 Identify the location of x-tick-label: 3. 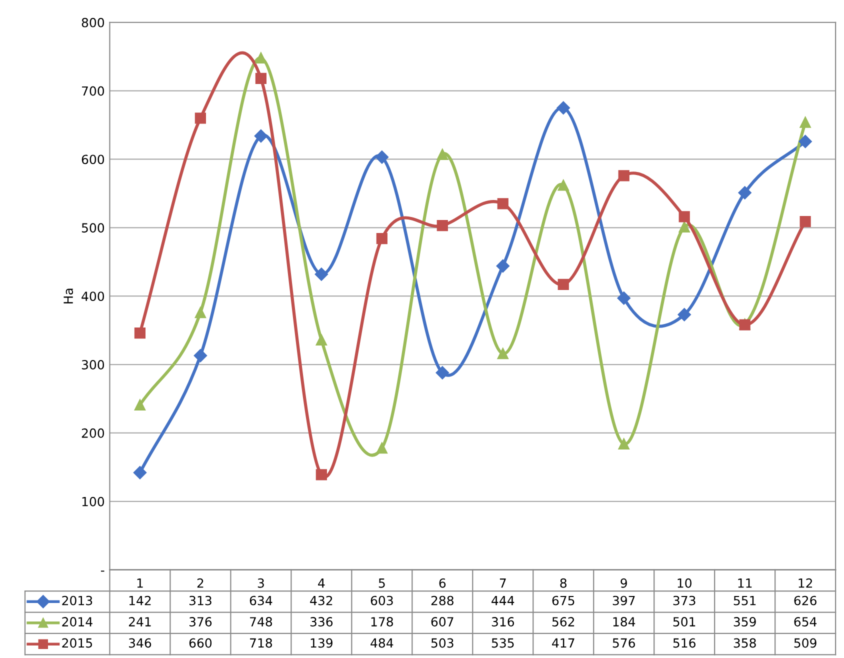
(261, 583).